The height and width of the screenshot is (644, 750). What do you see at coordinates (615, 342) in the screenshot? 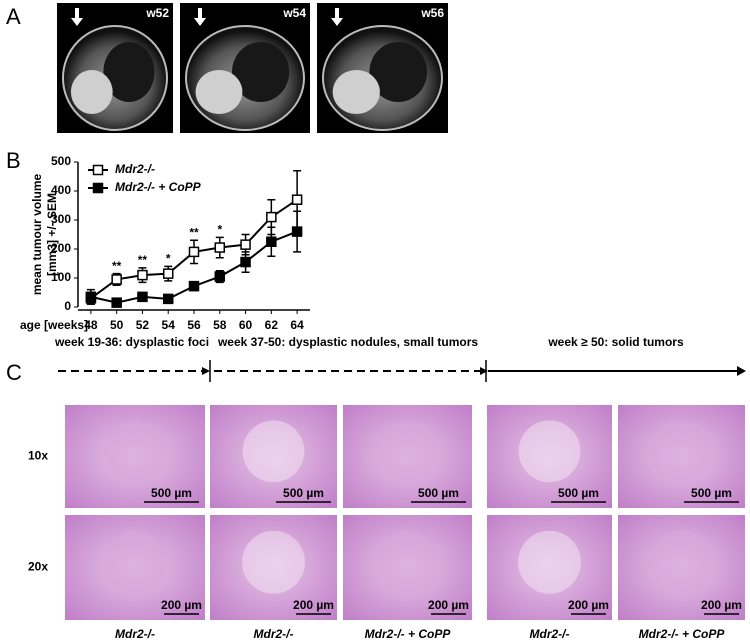
I see `timeline-label: week ≥ 50: solid tumors` at bounding box center [615, 342].